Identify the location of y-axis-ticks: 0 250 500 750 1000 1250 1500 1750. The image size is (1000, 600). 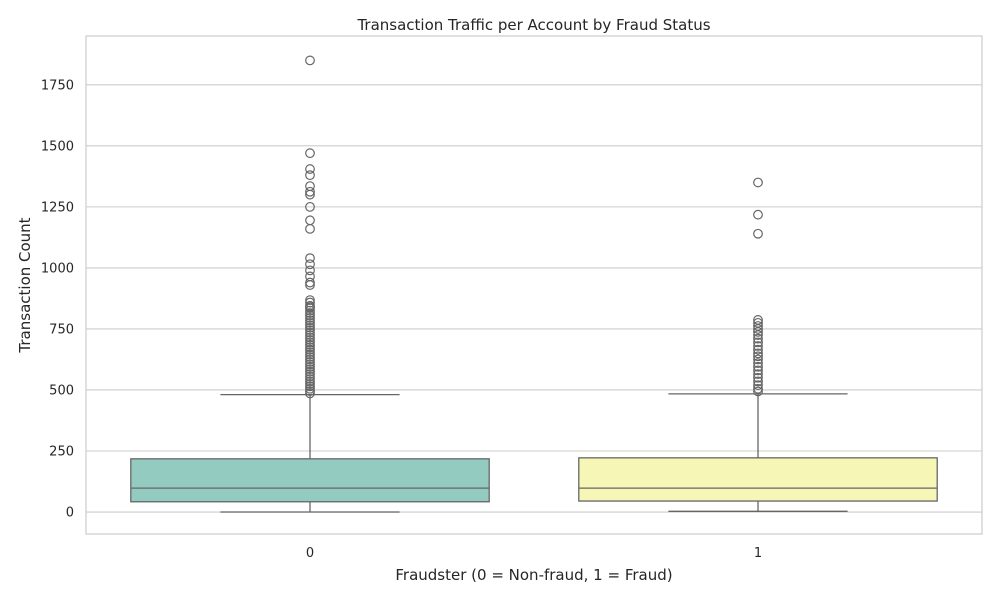
(57, 299).